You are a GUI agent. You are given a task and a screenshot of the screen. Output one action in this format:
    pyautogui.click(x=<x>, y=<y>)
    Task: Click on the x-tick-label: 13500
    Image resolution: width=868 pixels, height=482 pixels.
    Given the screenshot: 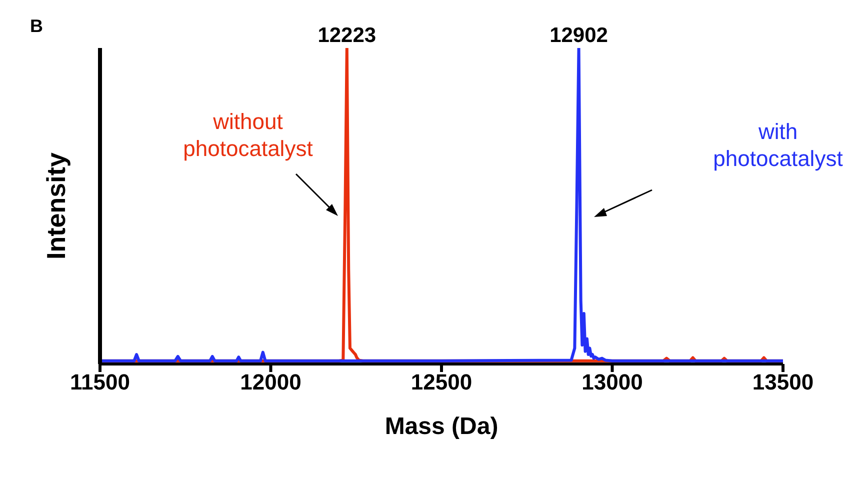 What is the action you would take?
    pyautogui.click(x=783, y=382)
    